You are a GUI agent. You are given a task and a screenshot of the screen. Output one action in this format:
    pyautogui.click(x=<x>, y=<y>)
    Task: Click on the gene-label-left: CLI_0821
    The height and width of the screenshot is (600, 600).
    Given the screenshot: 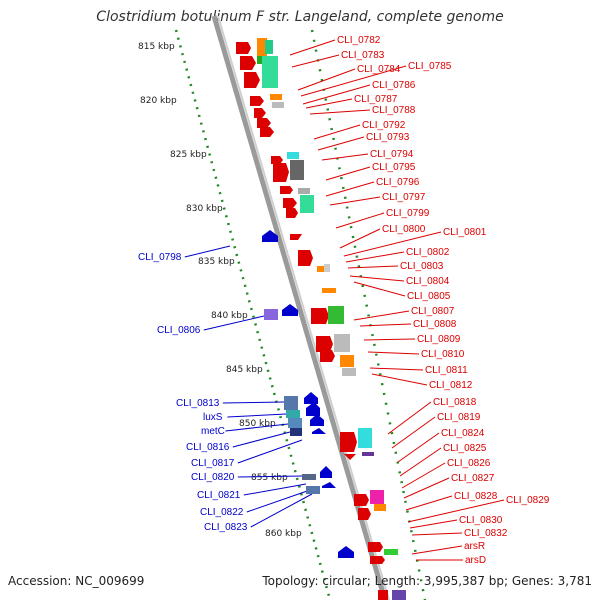 What is the action you would take?
    pyautogui.click(x=219, y=495)
    